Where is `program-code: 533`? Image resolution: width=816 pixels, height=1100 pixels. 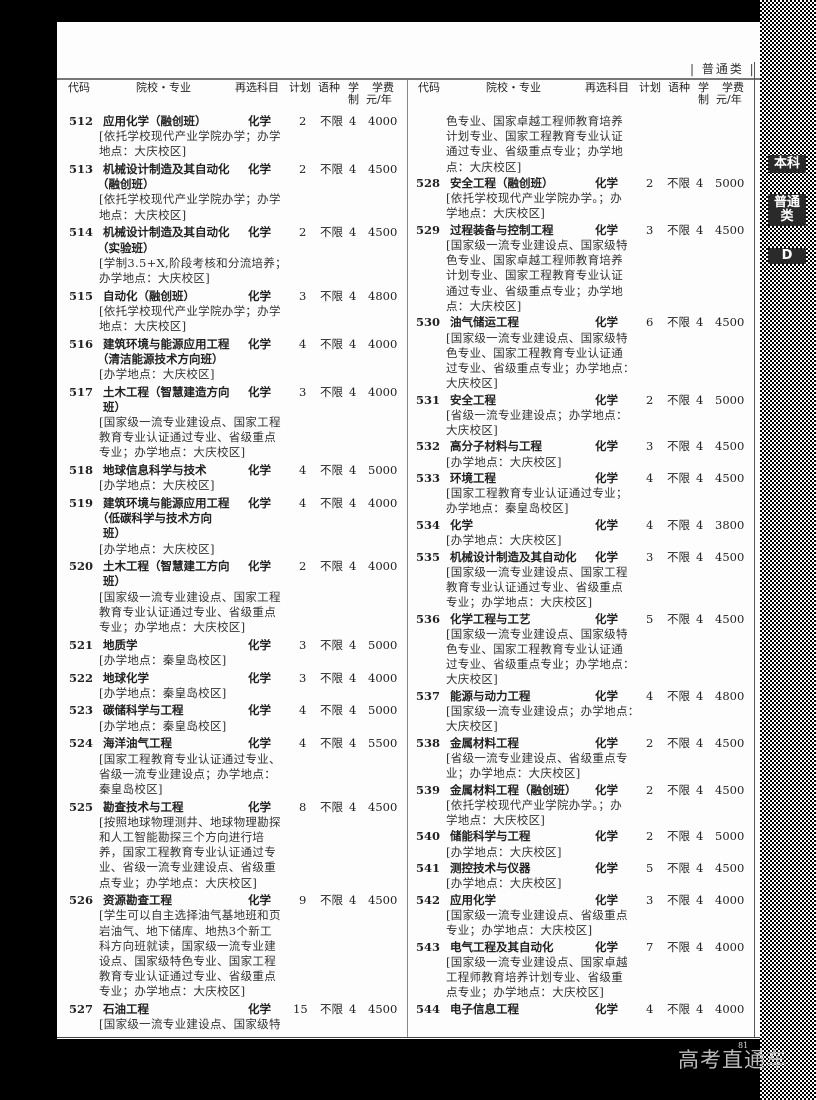 program-code: 533 is located at coordinates (427, 478).